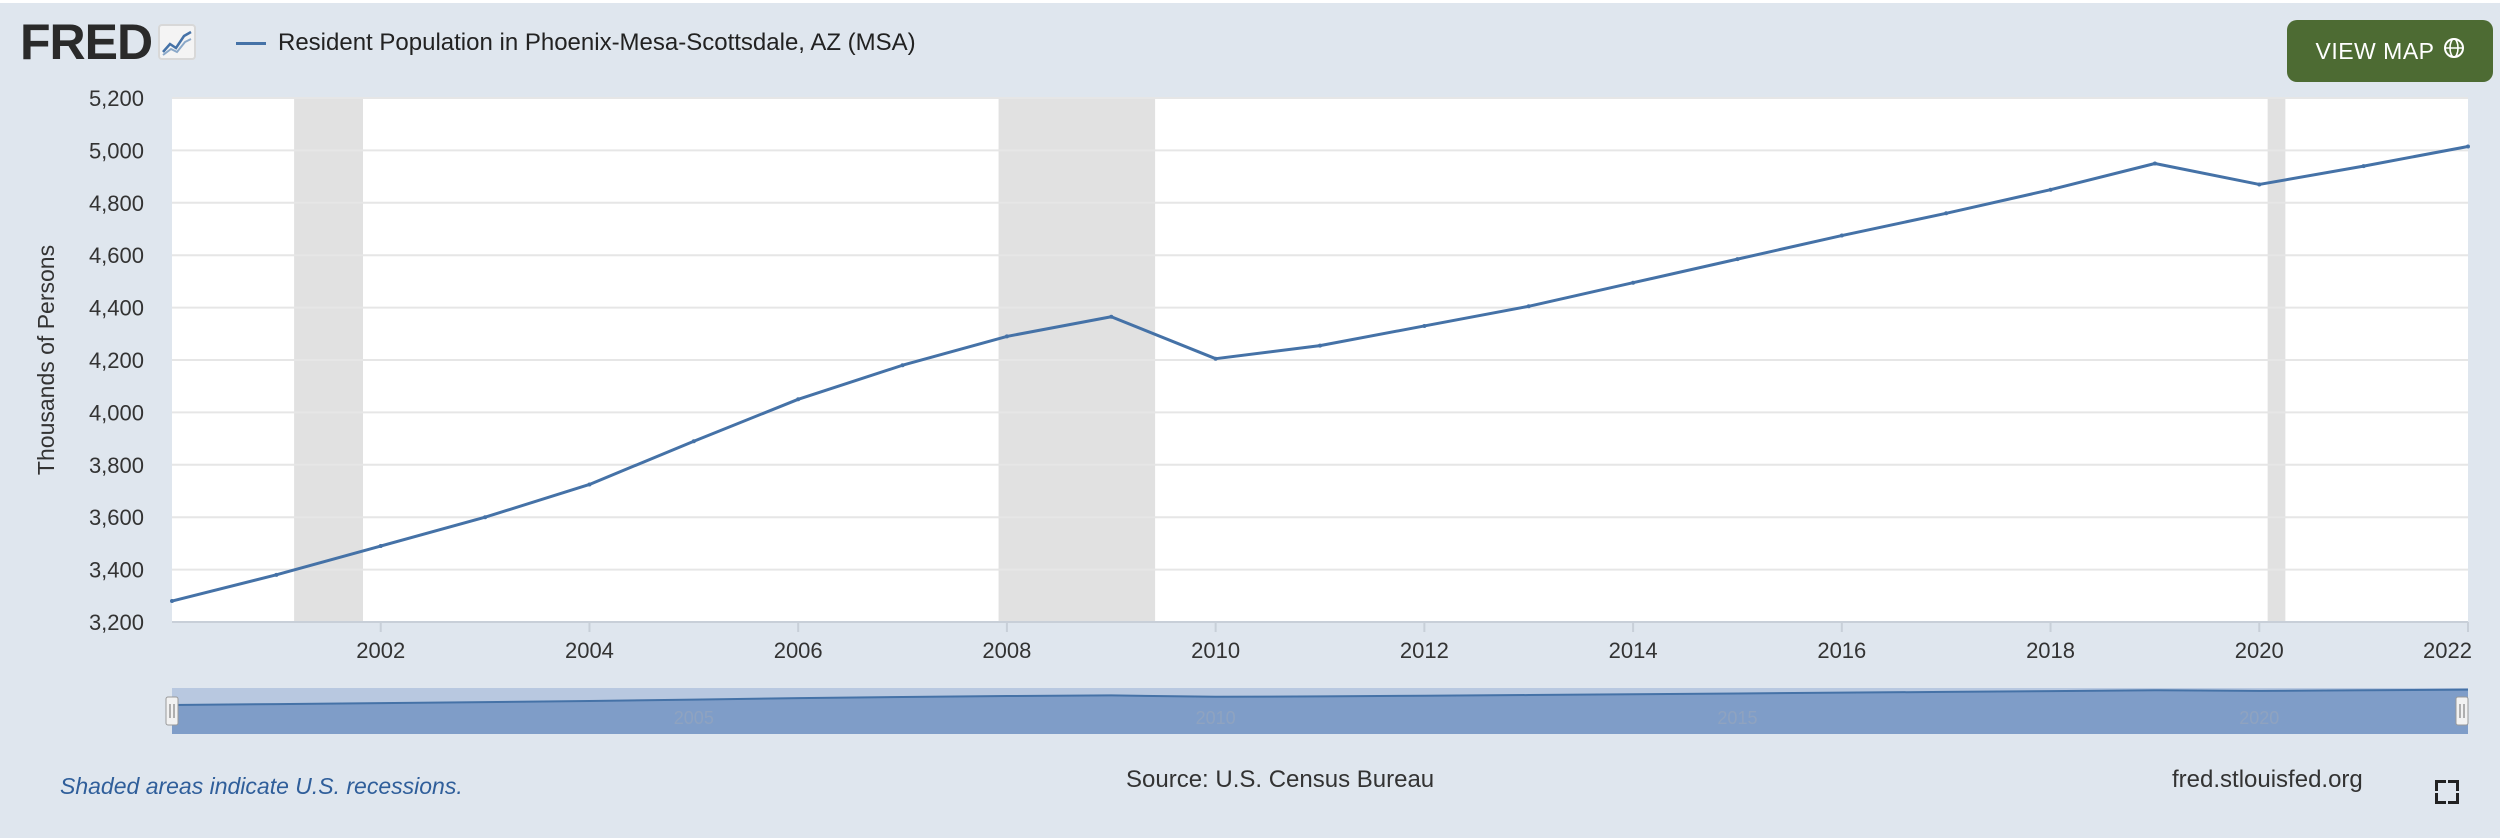 This screenshot has width=2500, height=838. I want to click on x-tick-label: 2008, so click(1006, 650).